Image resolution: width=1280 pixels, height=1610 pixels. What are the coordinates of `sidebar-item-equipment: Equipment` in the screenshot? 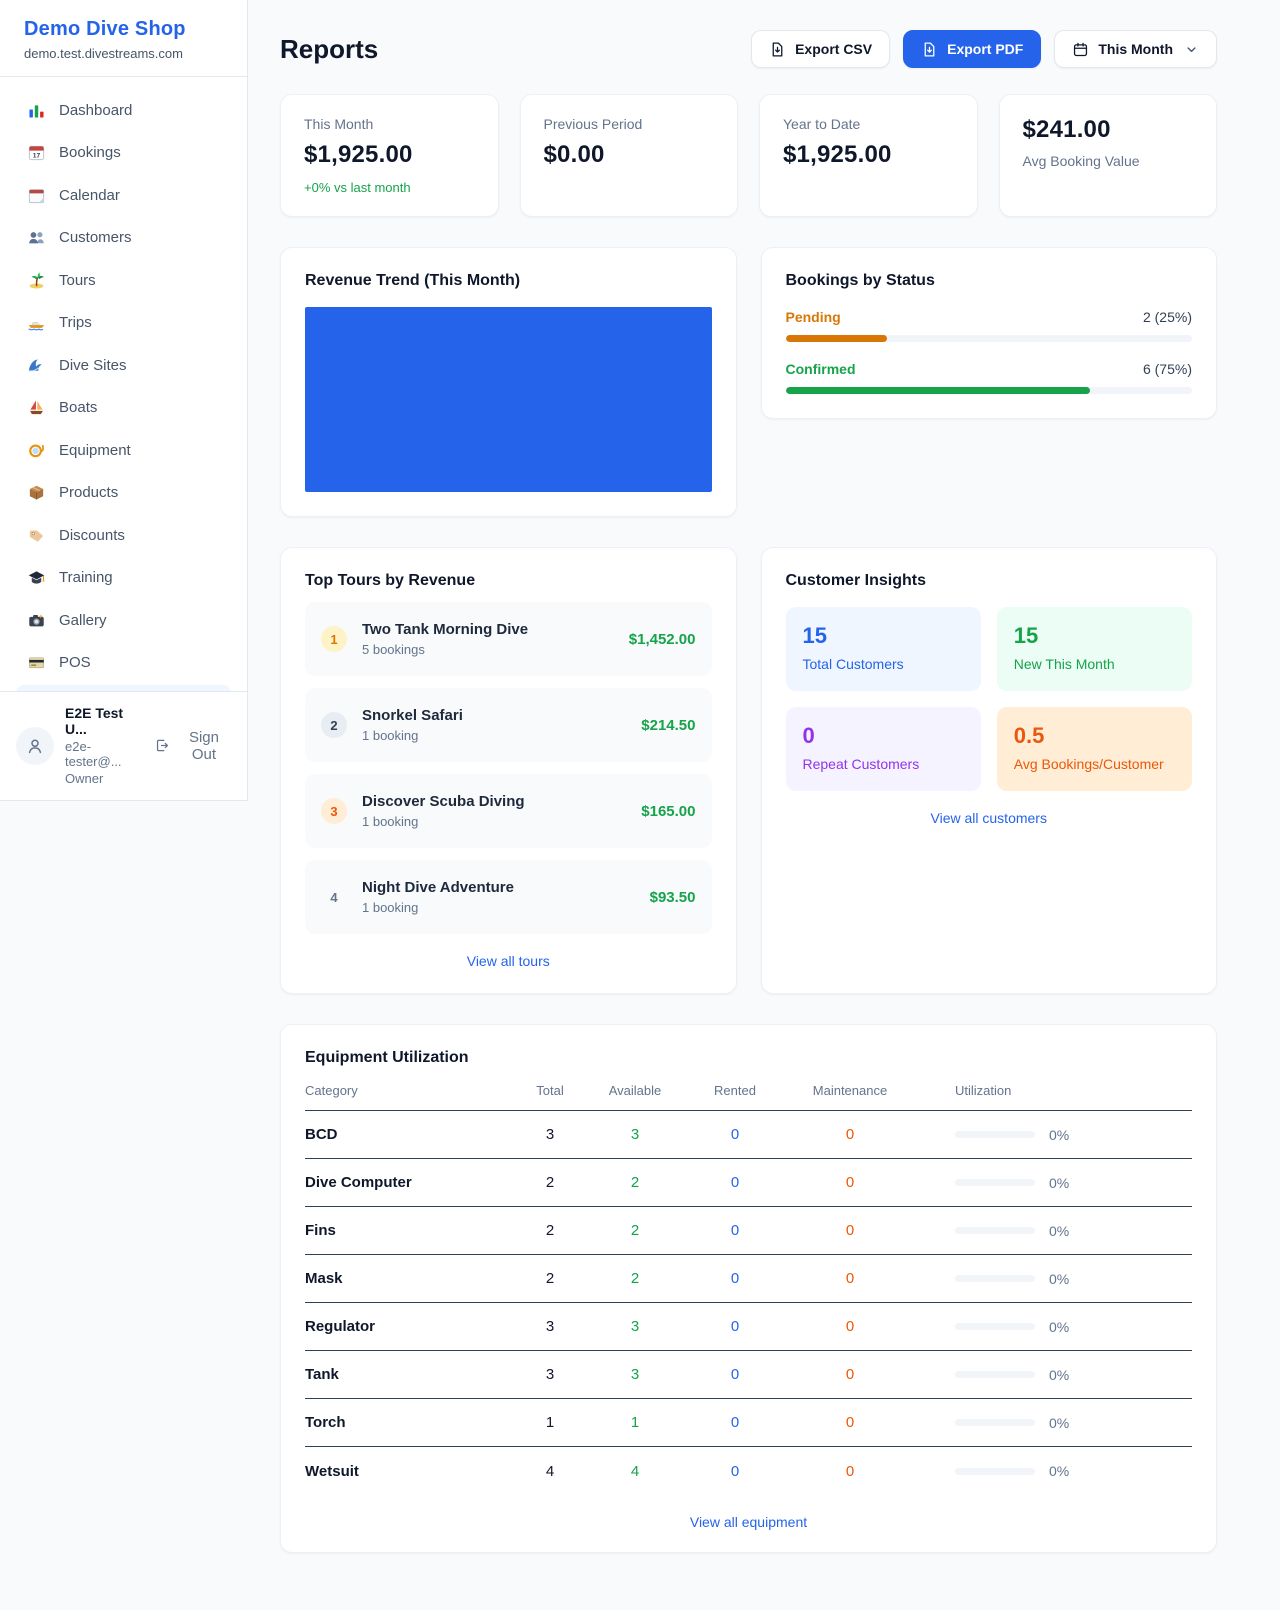 It's located at (123, 450).